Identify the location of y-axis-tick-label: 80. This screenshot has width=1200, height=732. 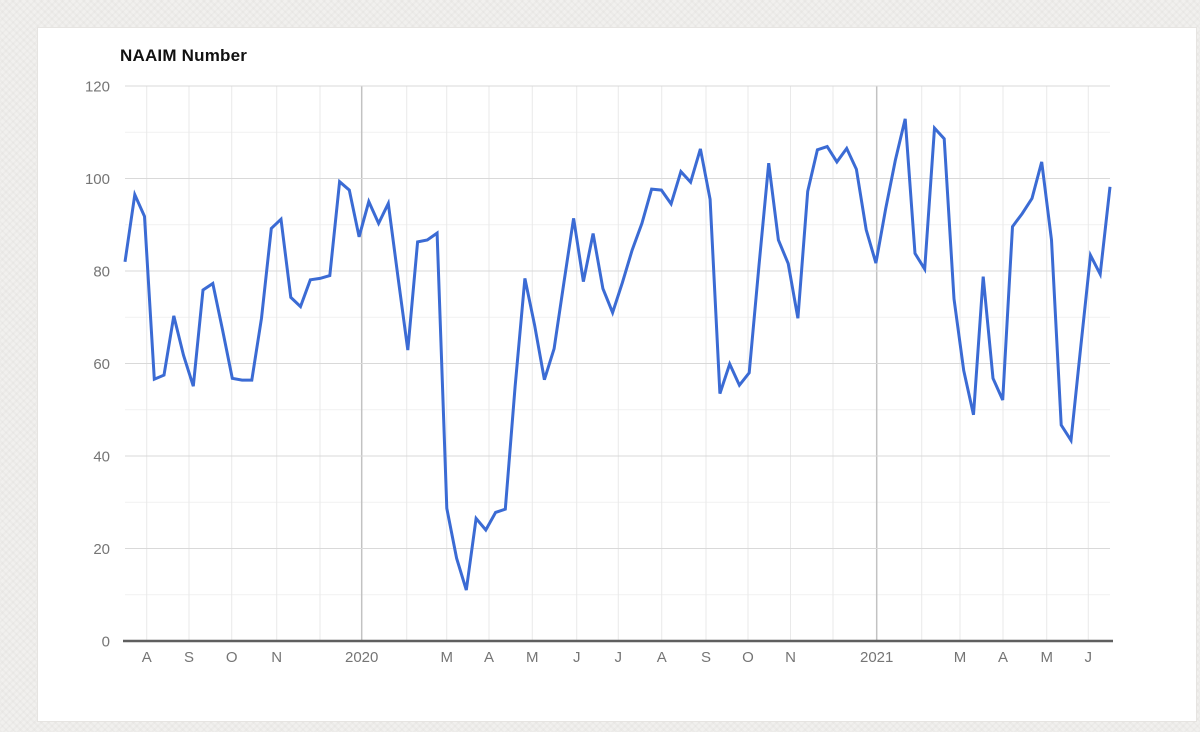
(101, 272).